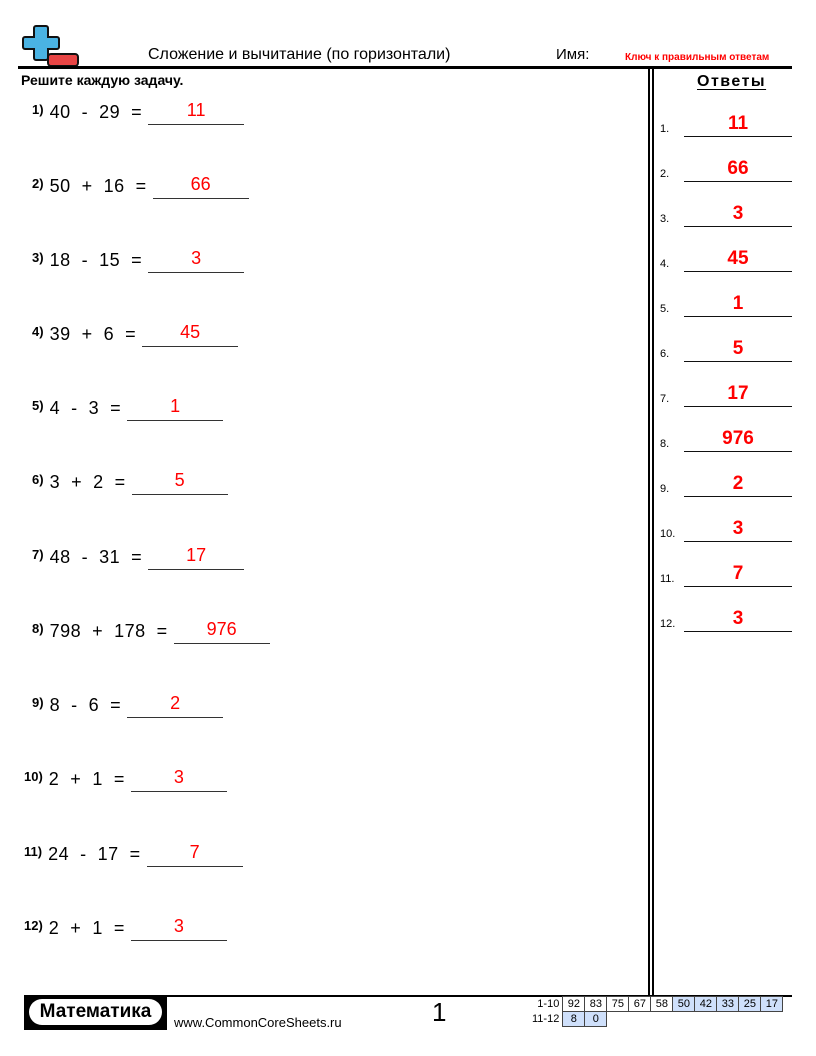 This screenshot has width=816, height=1056. I want to click on brand-badge: Математика, so click(95, 1012).